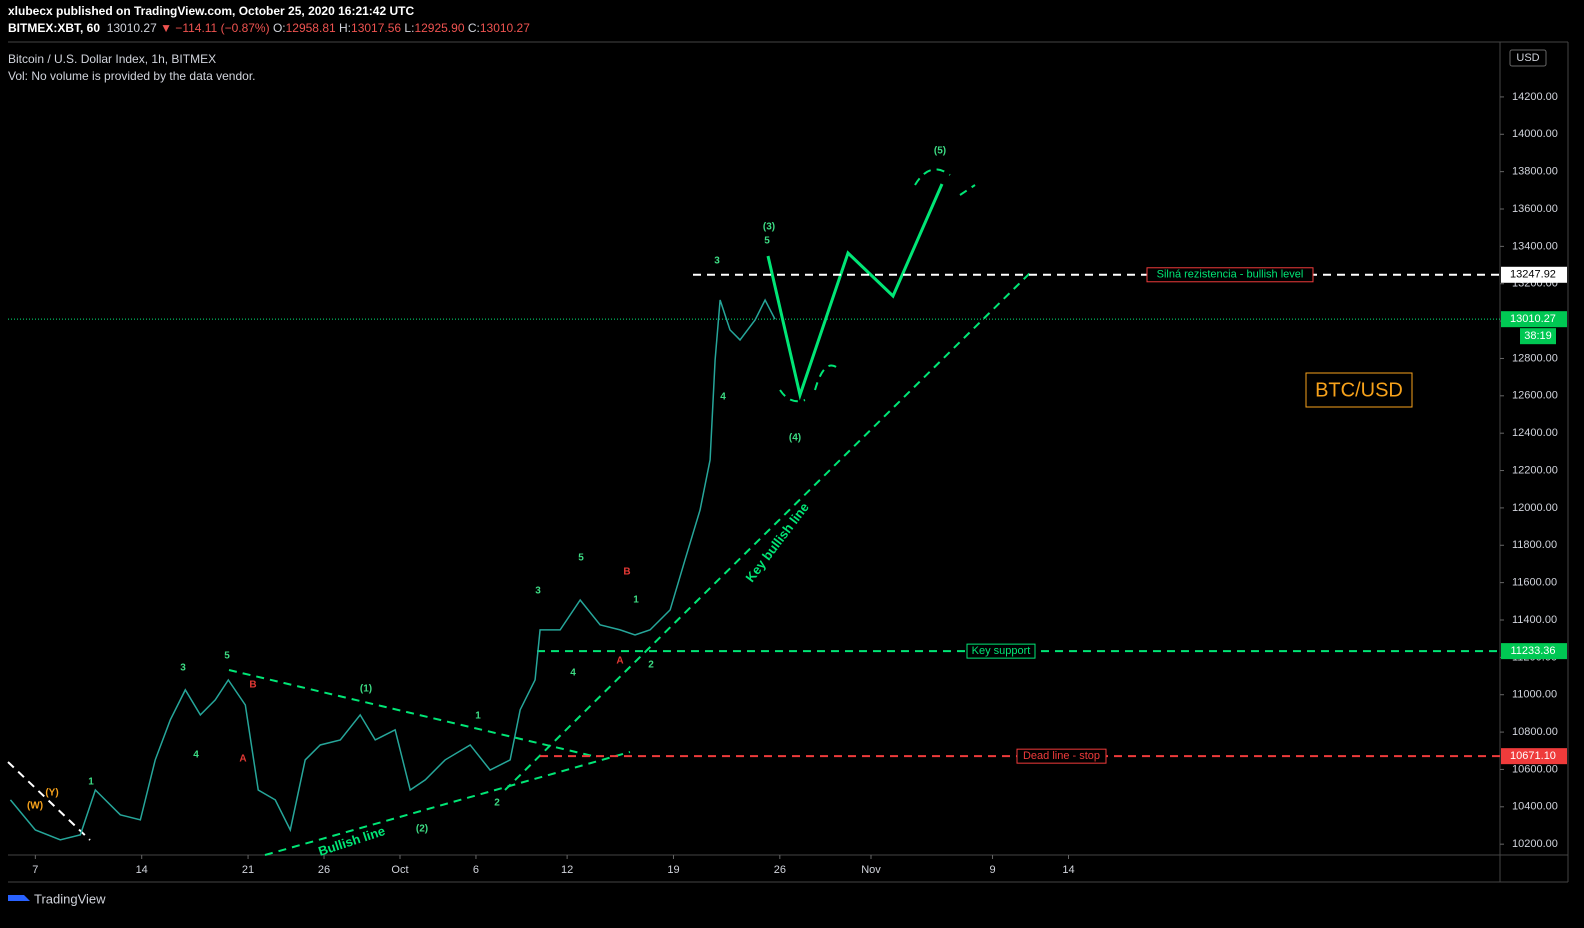  I want to click on ohlc-value: 12925.90, so click(439, 28).